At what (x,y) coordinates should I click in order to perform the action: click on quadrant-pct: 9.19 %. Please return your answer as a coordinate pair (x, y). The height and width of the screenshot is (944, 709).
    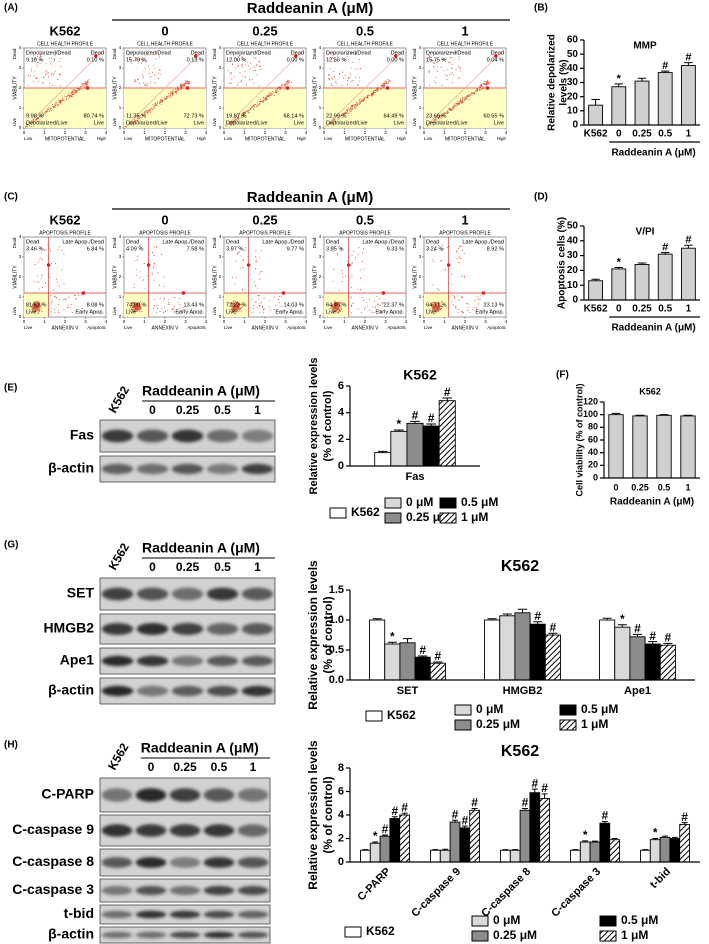
    Looking at the image, I should click on (34, 60).